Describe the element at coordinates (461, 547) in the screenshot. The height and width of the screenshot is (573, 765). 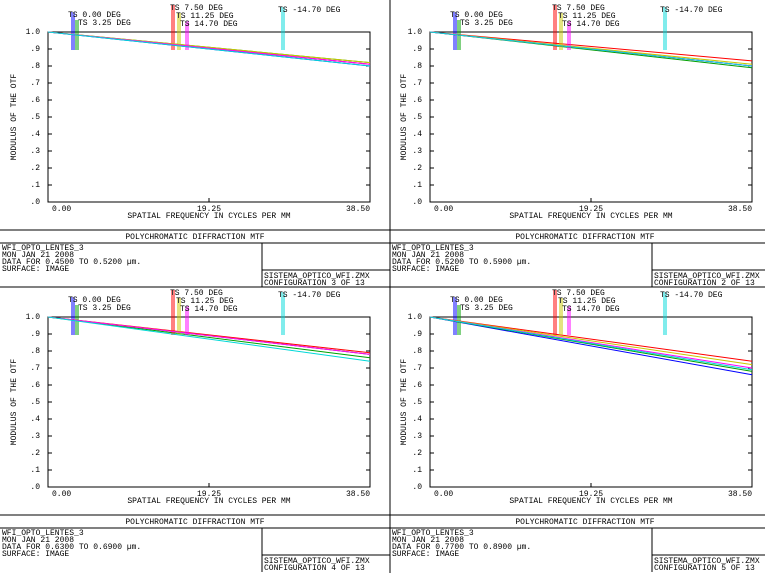
I see `footer-note: DATA FOR 0.7700 TO 0.8900 µm.` at that location.